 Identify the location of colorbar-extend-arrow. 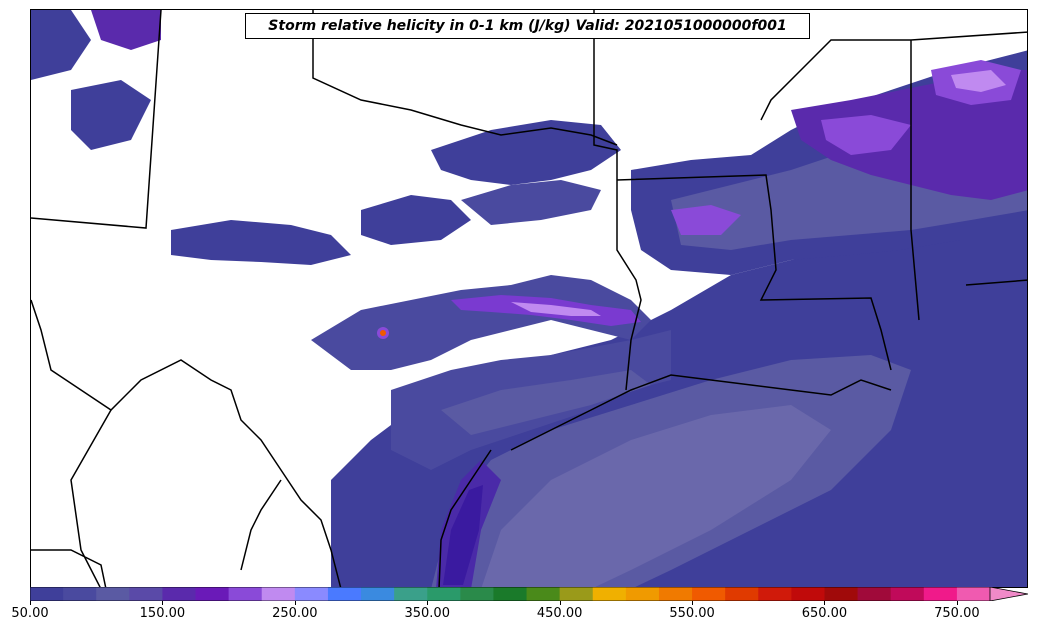
(1008, 594).